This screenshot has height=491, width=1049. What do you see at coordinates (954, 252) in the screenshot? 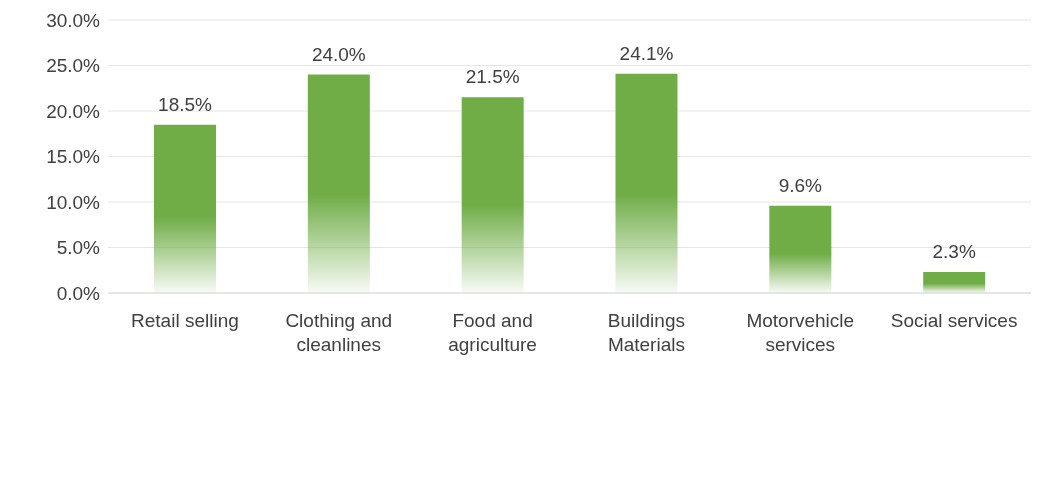
I see `data-label: 2.3%` at bounding box center [954, 252].